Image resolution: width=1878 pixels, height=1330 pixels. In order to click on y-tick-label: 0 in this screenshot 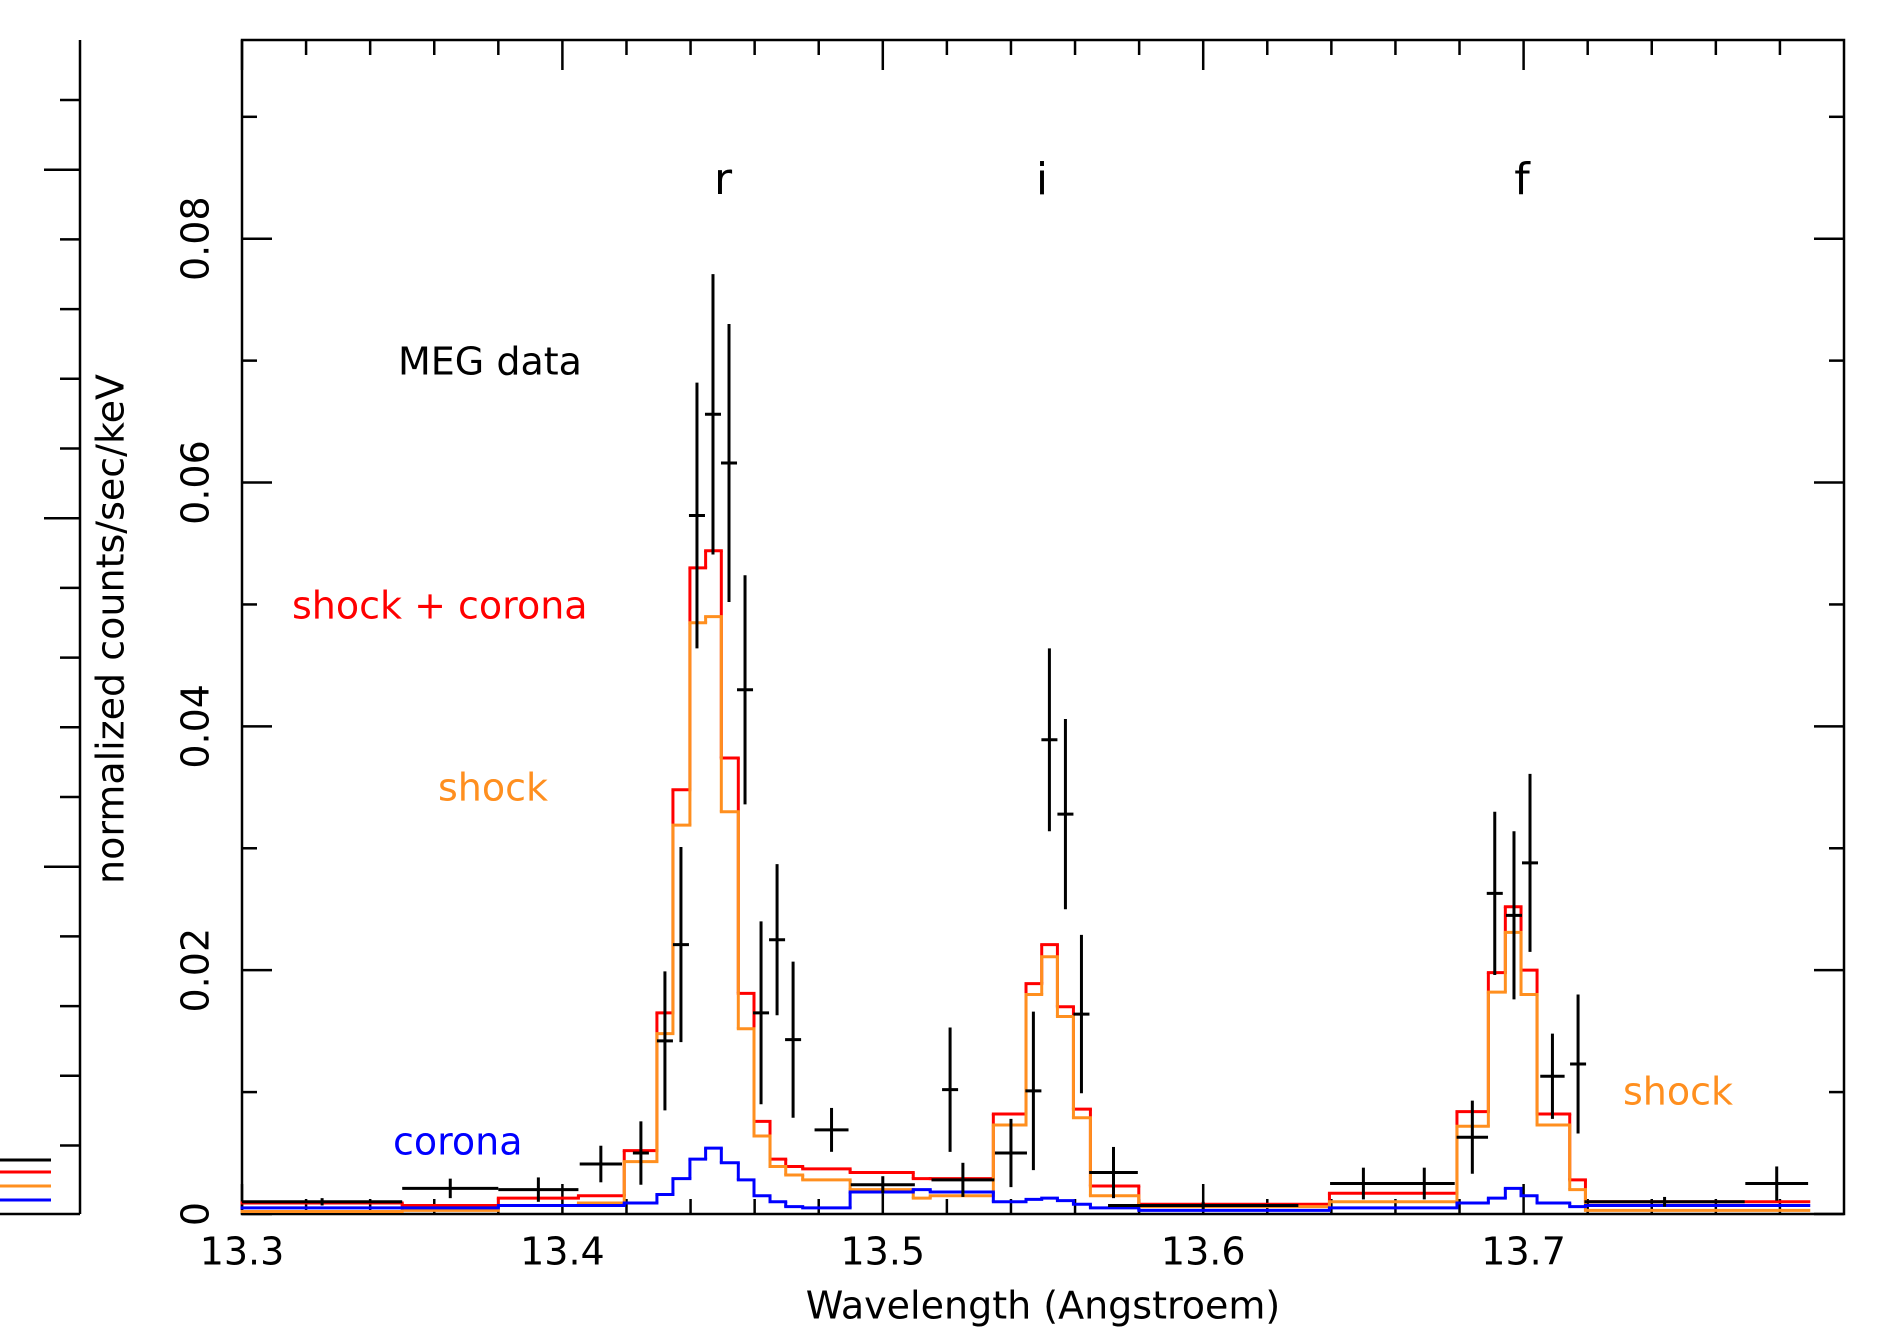, I will do `click(196, 1214)`.